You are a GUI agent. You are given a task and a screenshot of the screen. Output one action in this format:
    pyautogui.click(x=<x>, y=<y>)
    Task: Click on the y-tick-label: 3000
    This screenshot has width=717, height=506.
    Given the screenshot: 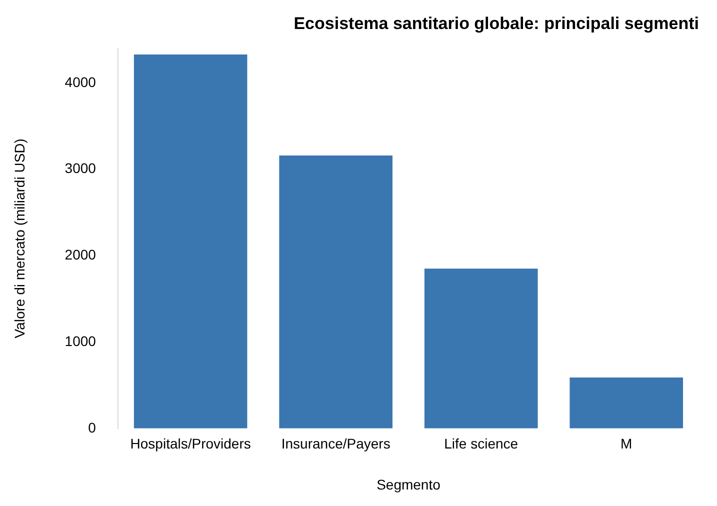 What is the action you would take?
    pyautogui.click(x=80, y=168)
    